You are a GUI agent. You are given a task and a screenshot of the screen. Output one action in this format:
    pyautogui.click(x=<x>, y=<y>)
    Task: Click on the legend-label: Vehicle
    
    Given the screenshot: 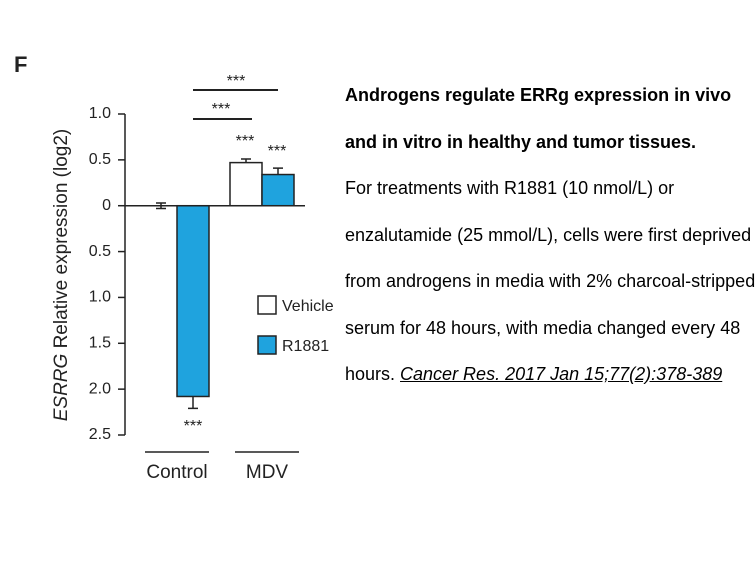 What is the action you would take?
    pyautogui.click(x=308, y=306)
    